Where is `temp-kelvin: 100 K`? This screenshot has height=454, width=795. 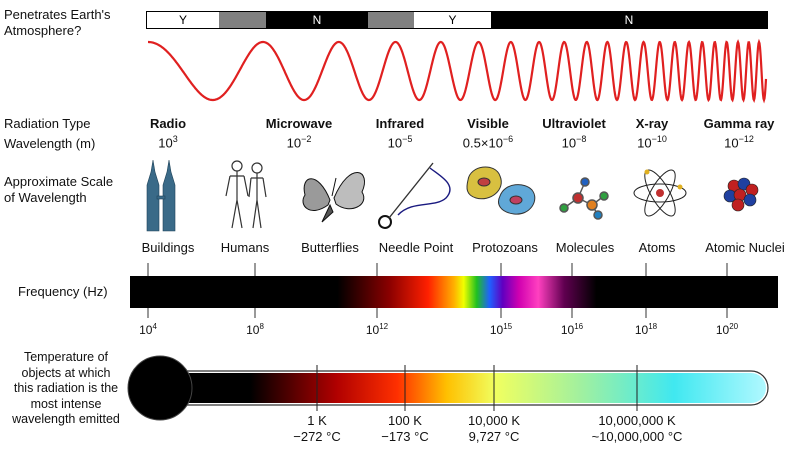 temp-kelvin: 100 K is located at coordinates (405, 420).